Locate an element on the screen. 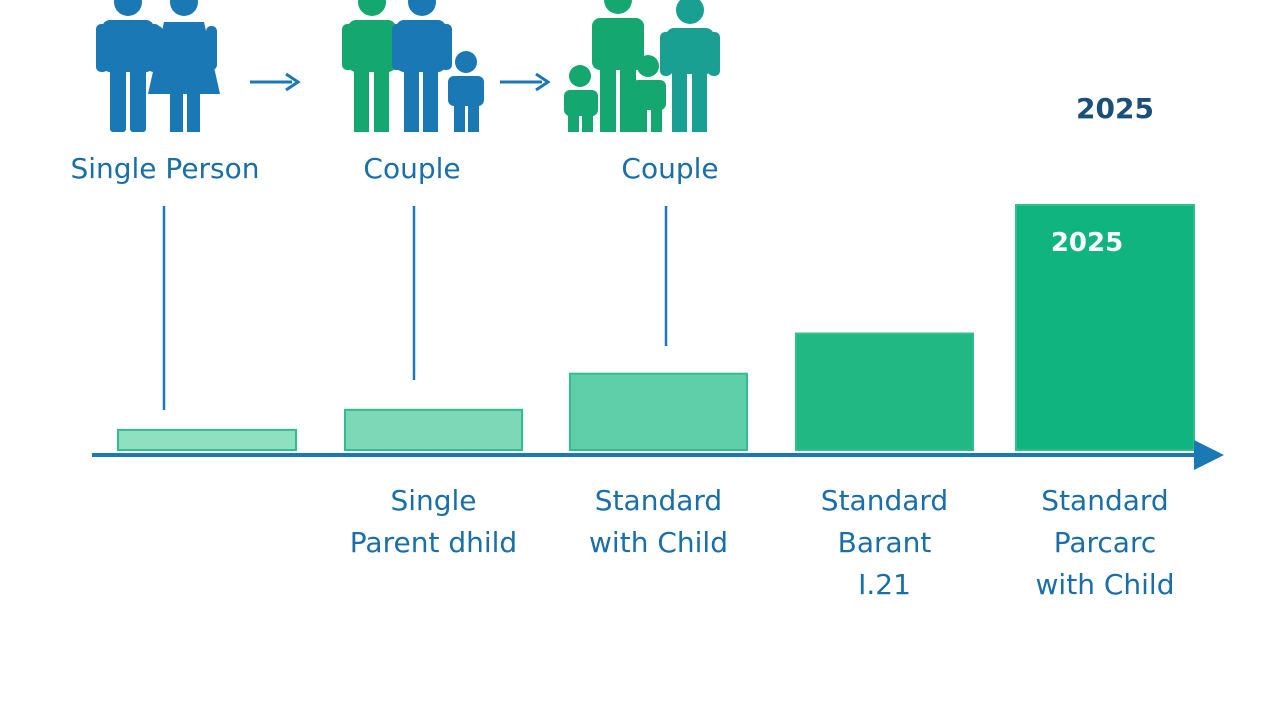  bar-label-group: 2025 is located at coordinates (1087, 243).